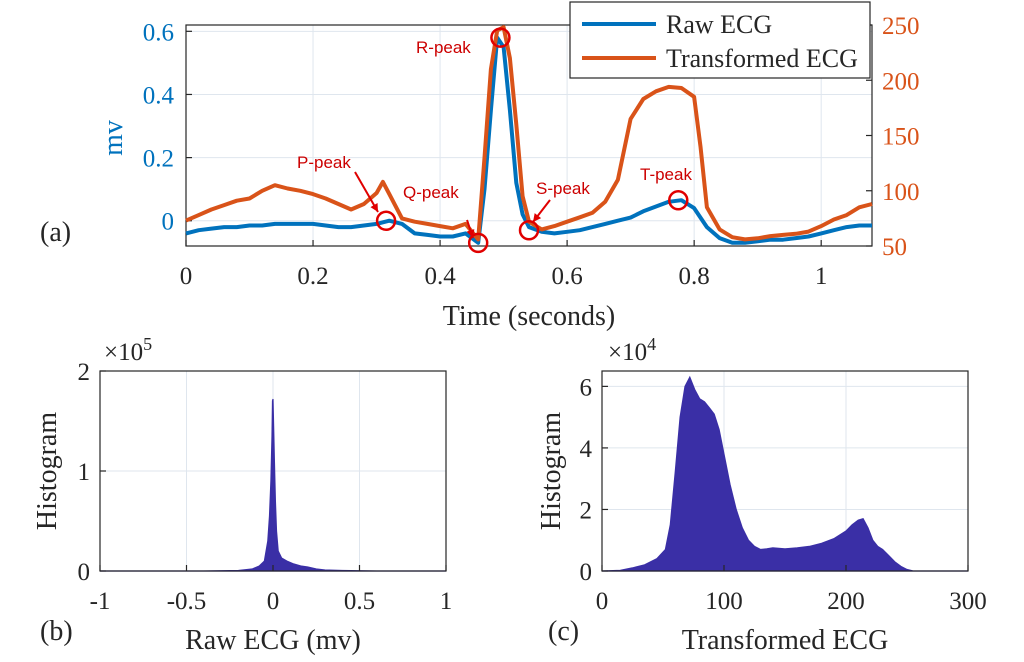  I want to click on x-tick-label: 300, so click(968, 601).